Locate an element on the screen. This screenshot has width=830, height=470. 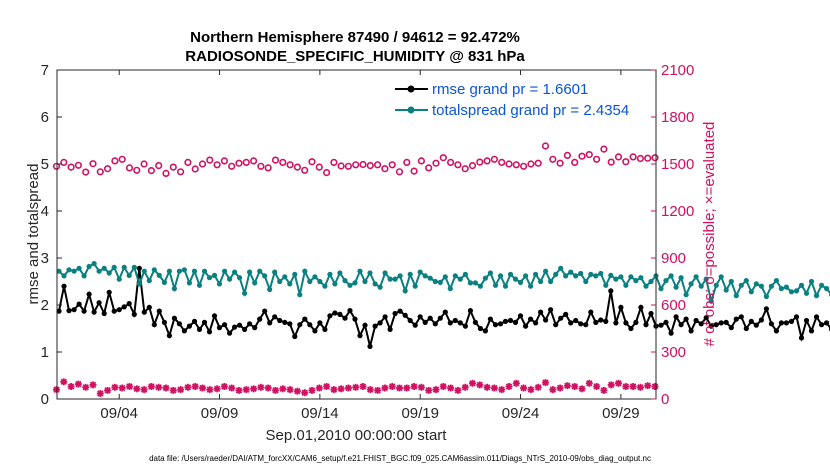
x-tick-label: 09/14 is located at coordinates (320, 413).